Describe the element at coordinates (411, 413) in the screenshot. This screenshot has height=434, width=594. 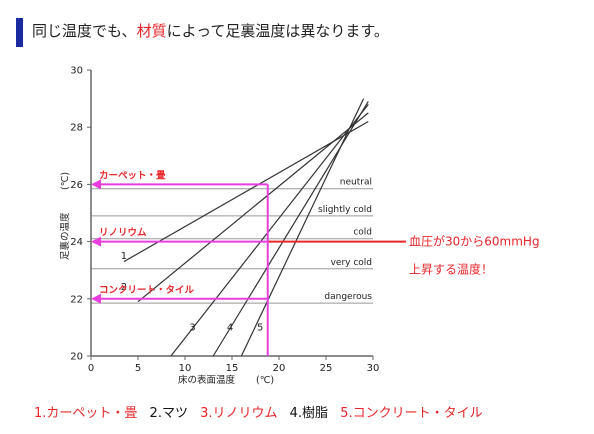
I see `legend-item-5: 5.コンクリート・タイル` at that location.